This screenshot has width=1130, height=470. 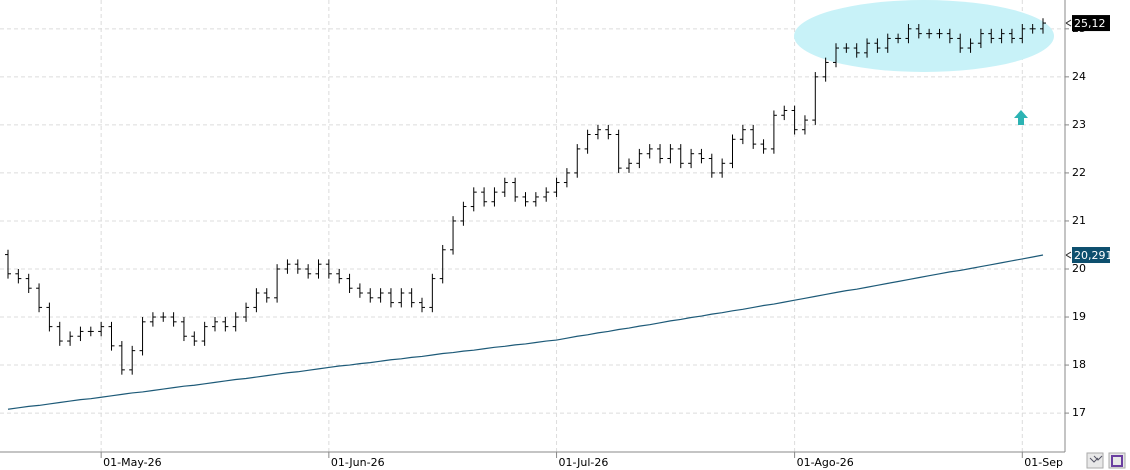 What do you see at coordinates (1021, 117) in the screenshot?
I see `up-arrow` at bounding box center [1021, 117].